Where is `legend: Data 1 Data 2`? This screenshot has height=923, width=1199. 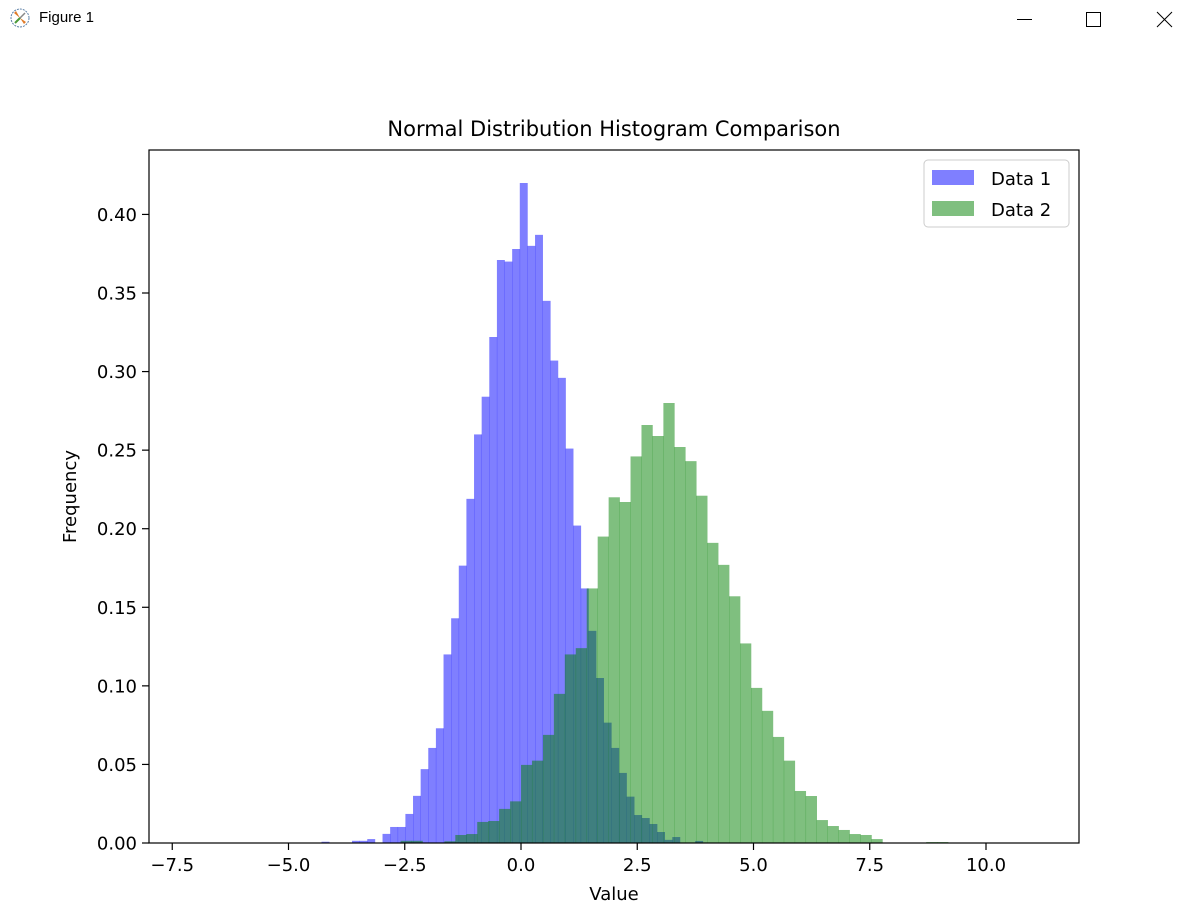 legend: Data 1 Data 2 is located at coordinates (996, 193).